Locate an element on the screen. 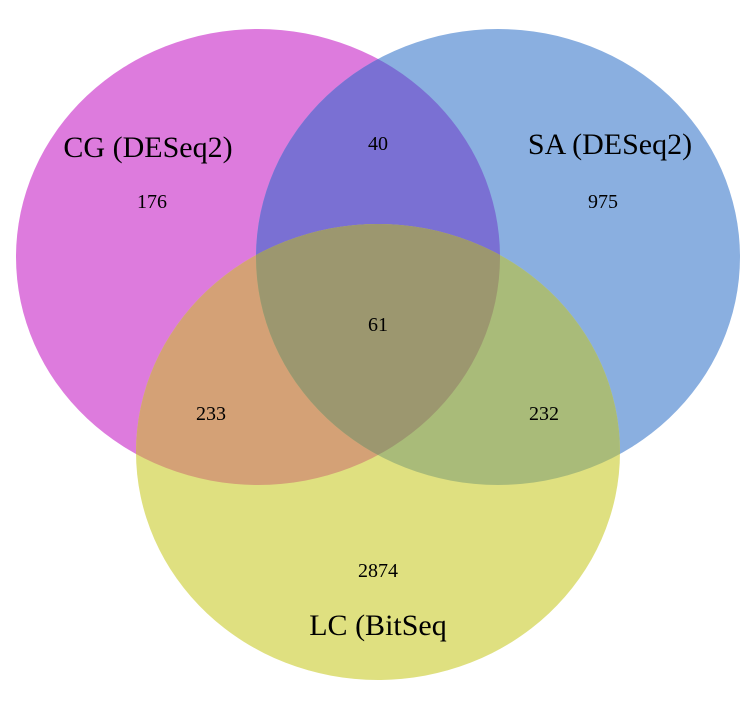  count-all-three: 61 is located at coordinates (378, 325).